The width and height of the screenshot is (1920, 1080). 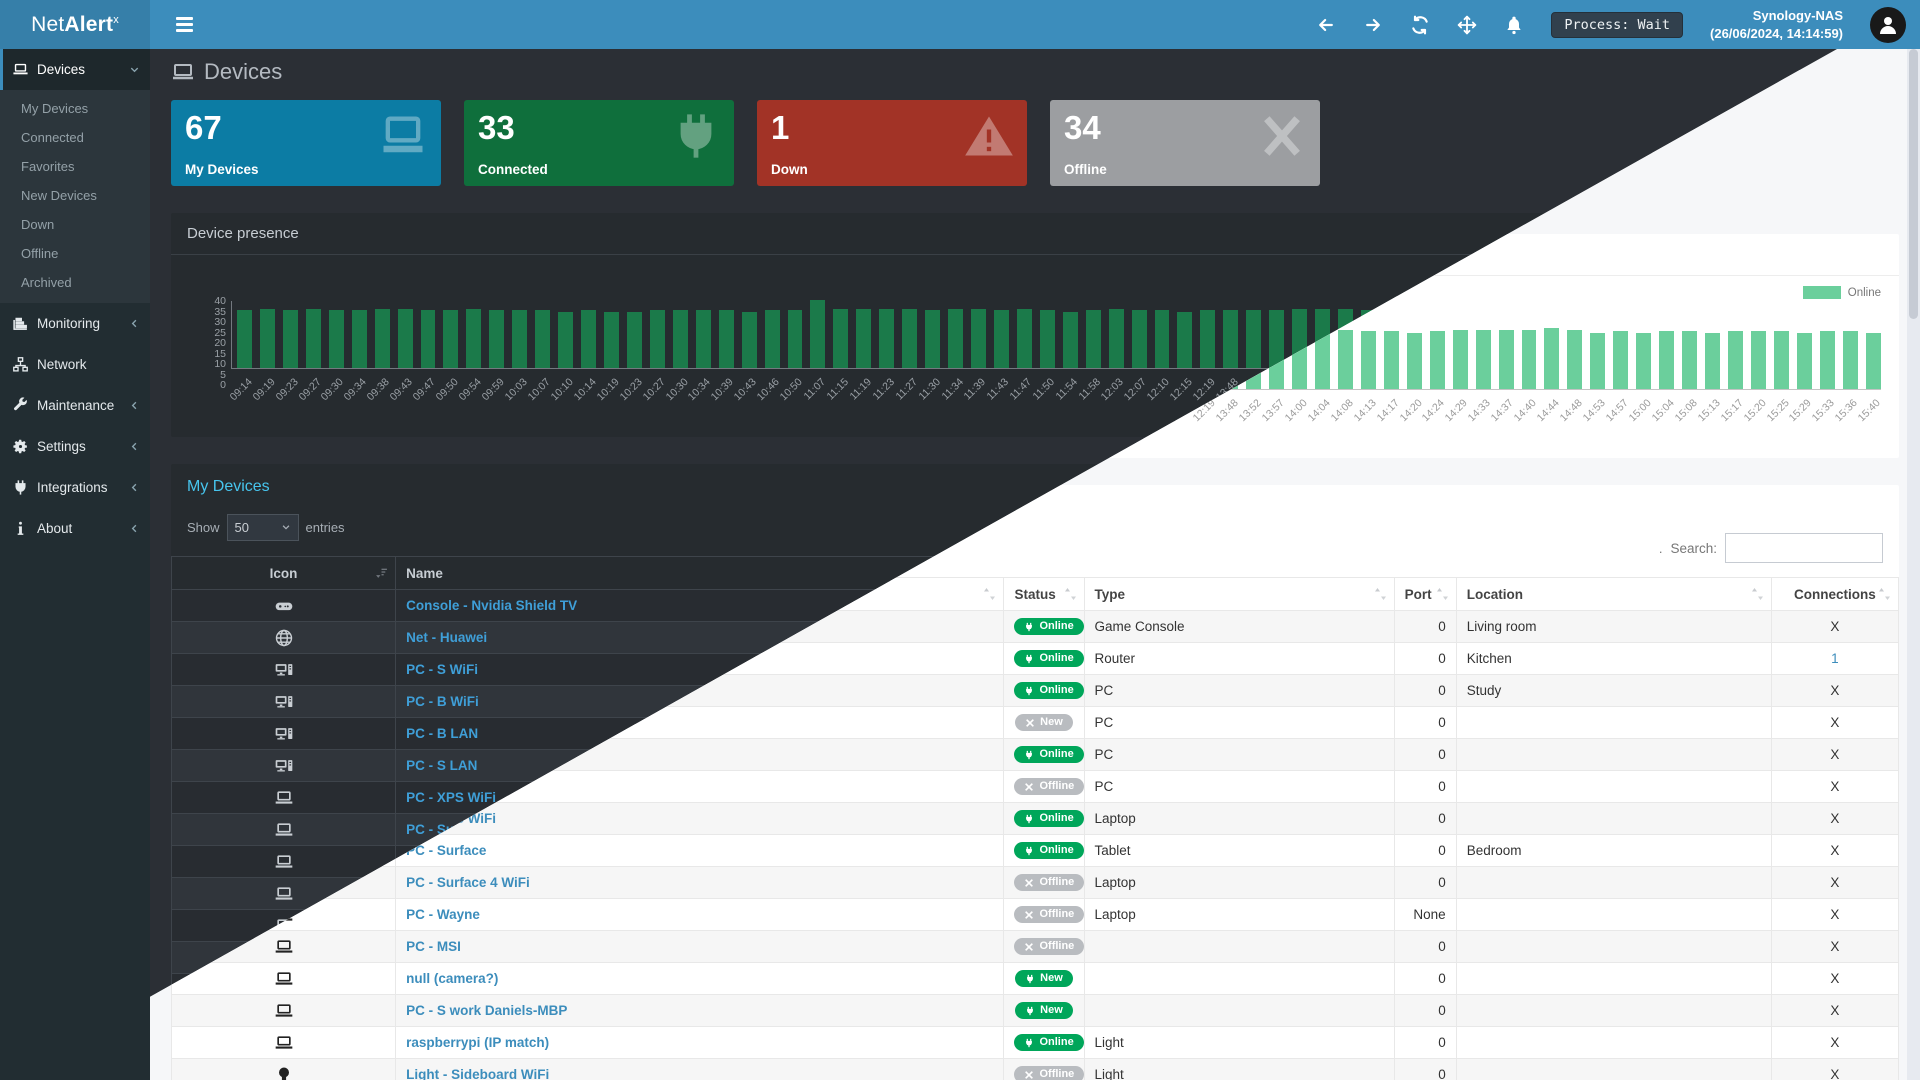 What do you see at coordinates (1239, 978) in the screenshot?
I see `device-type-cell` at bounding box center [1239, 978].